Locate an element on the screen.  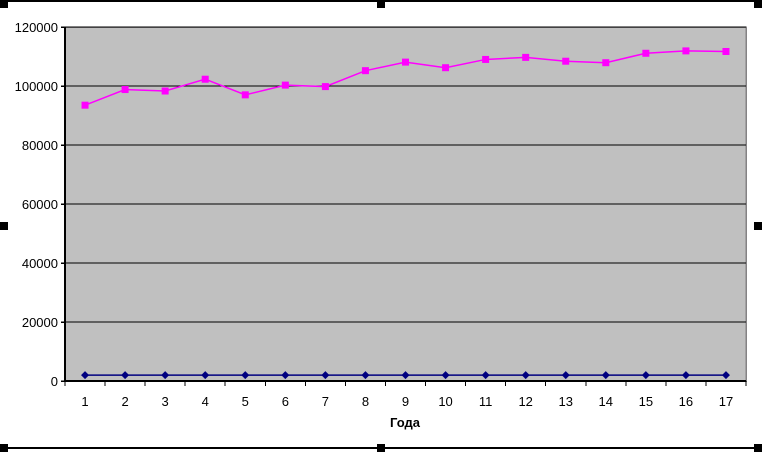
x-tick-label: 9 is located at coordinates (405, 401).